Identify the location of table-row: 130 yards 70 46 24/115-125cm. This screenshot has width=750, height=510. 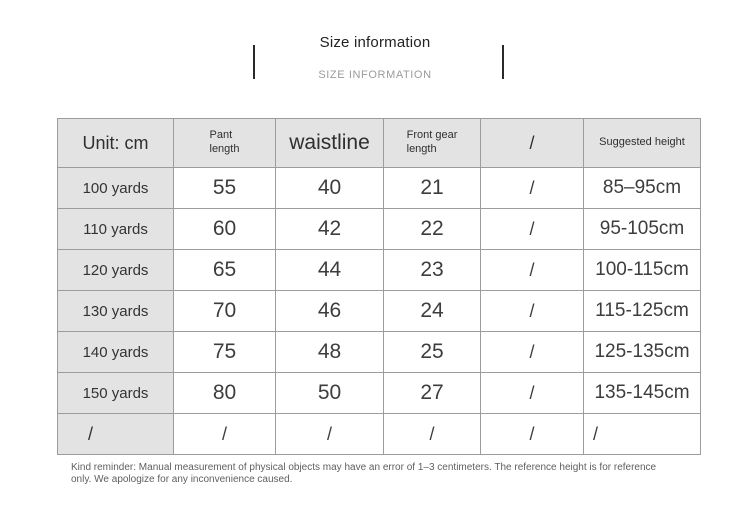
(379, 311).